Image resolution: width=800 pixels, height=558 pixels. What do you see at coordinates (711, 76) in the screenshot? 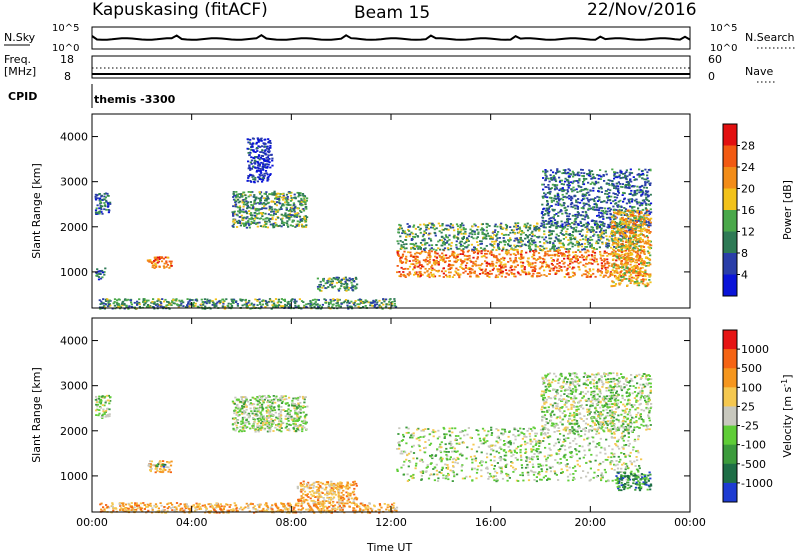
I see `nave-tick-bottom: 0` at bounding box center [711, 76].